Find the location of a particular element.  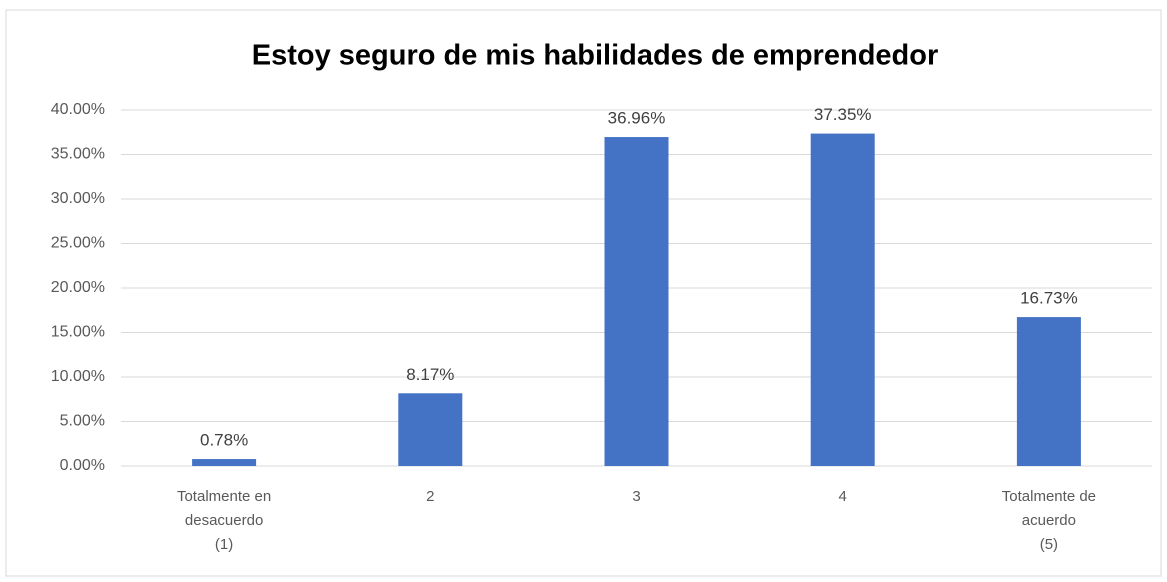

x-tick-label: 3 is located at coordinates (636, 496).